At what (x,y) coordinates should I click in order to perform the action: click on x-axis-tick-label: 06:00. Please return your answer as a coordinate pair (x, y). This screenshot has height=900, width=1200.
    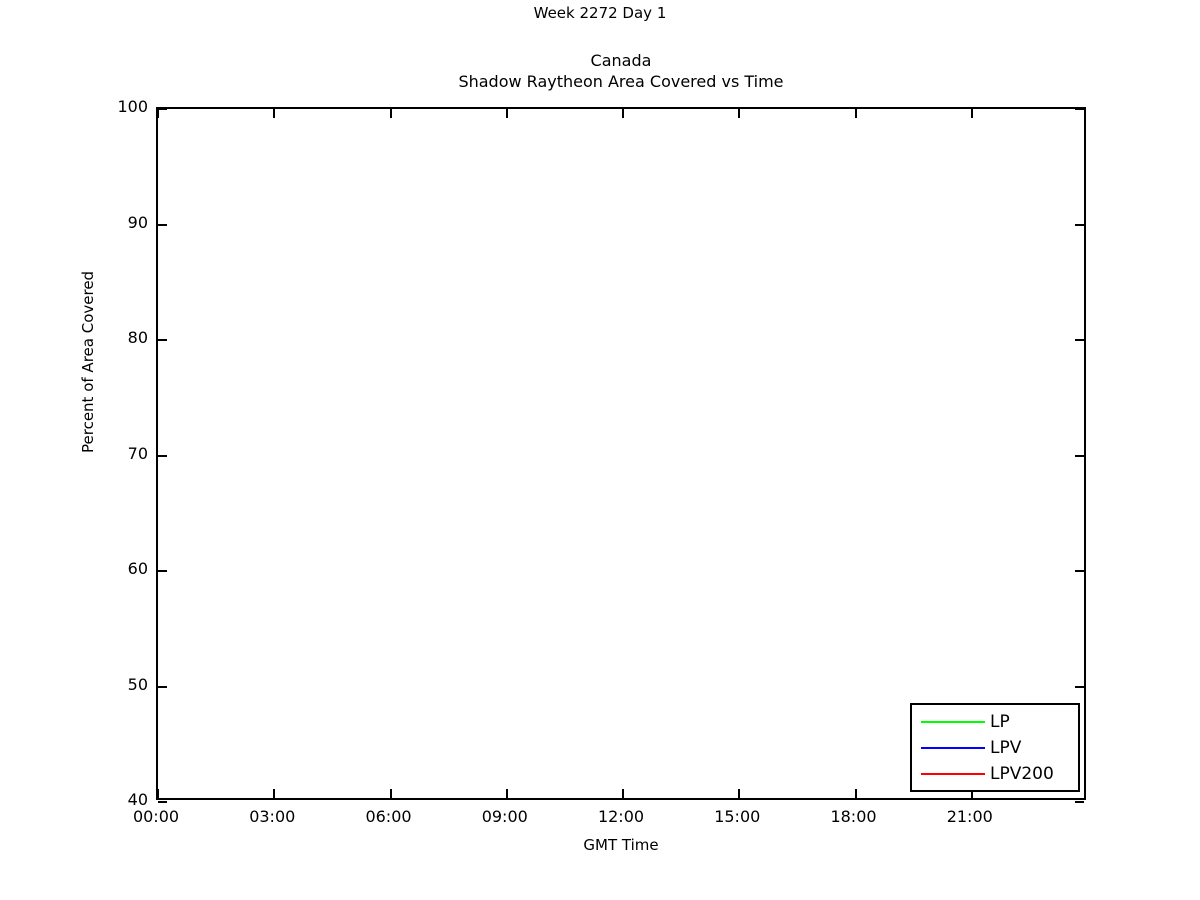
    Looking at the image, I should click on (388, 816).